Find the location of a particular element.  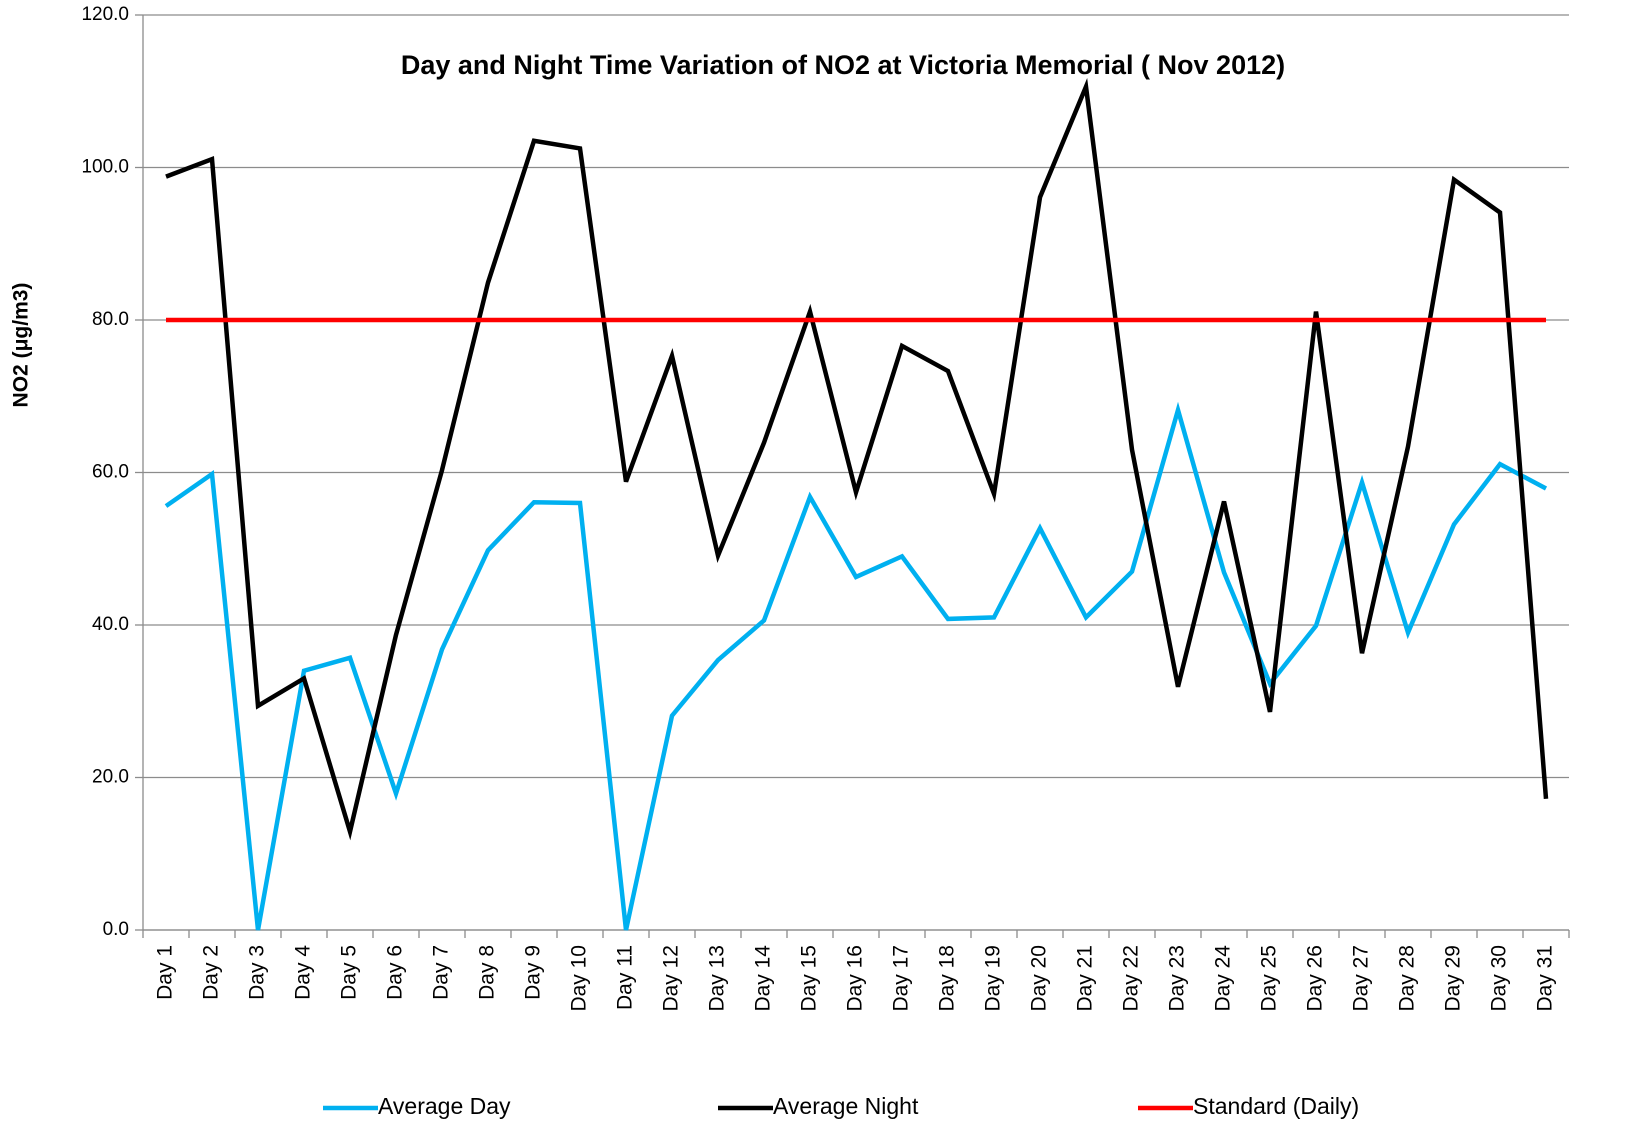

x-tick-label: Day 4 is located at coordinates (303, 972).